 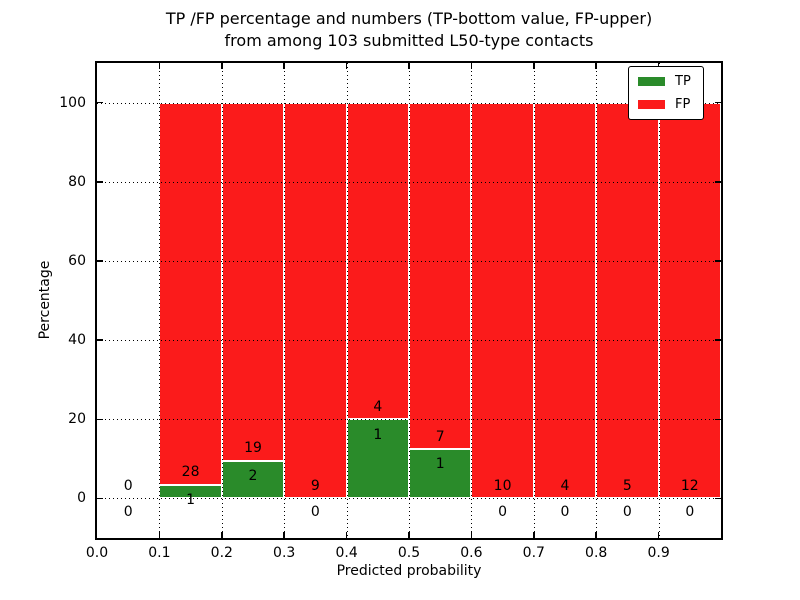 What do you see at coordinates (346, 553) in the screenshot?
I see `x-tick-label: 0.4` at bounding box center [346, 553].